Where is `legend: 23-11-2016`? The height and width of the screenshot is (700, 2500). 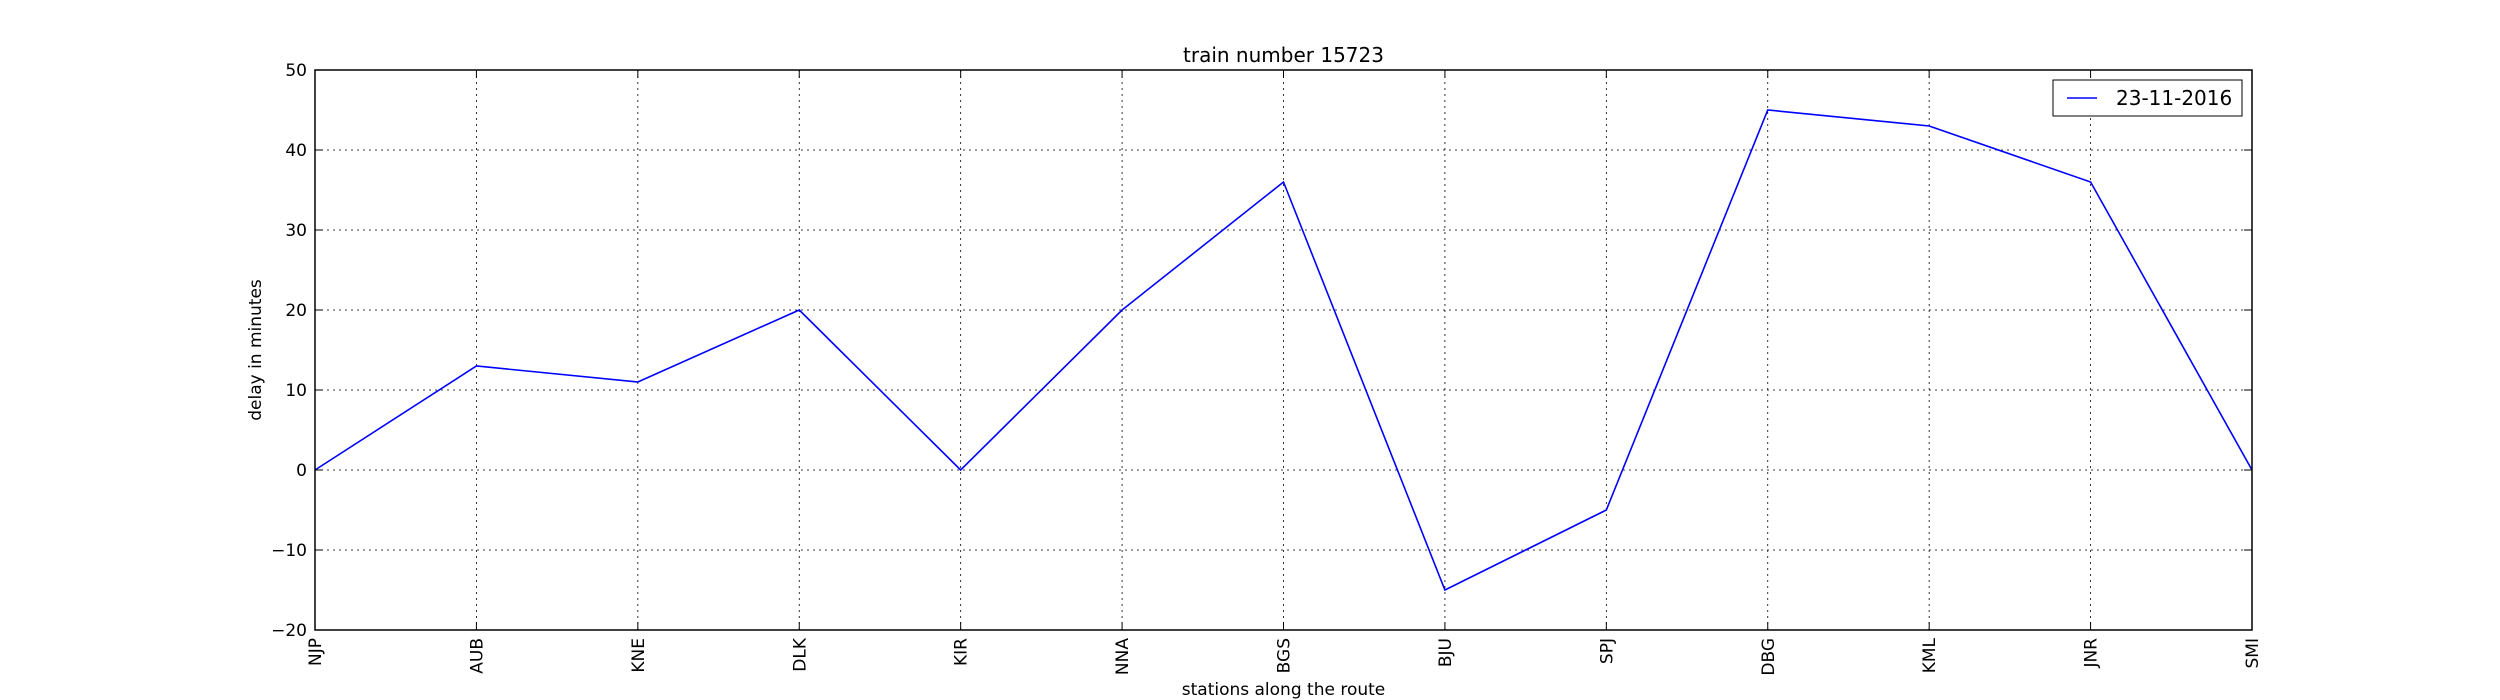
legend: 23-11-2016 is located at coordinates (2147, 98).